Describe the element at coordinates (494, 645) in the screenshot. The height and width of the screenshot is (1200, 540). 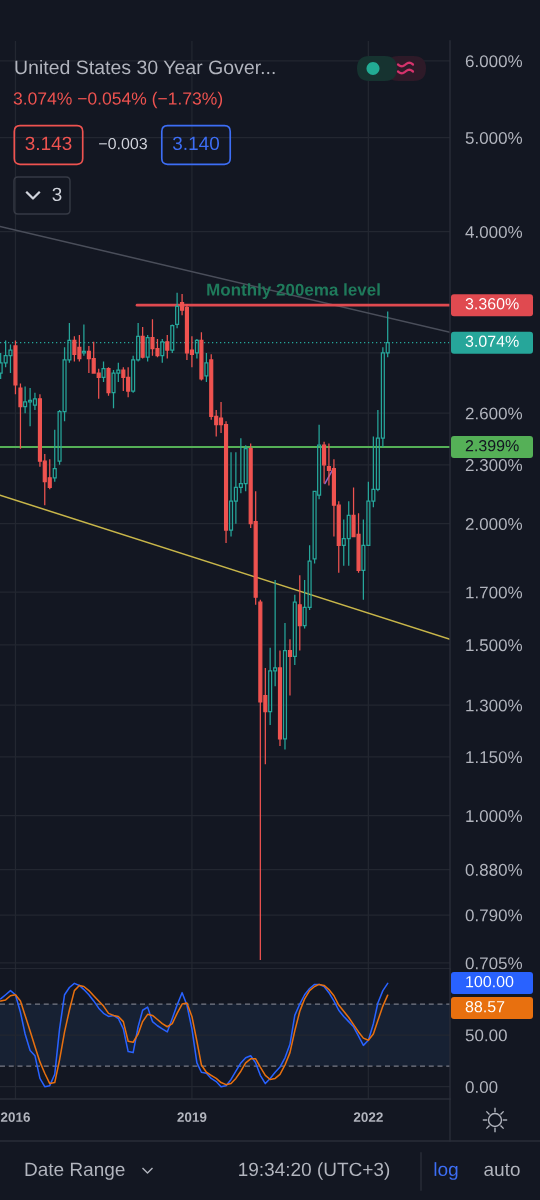
I see `y-tick-label: 1.500%` at that location.